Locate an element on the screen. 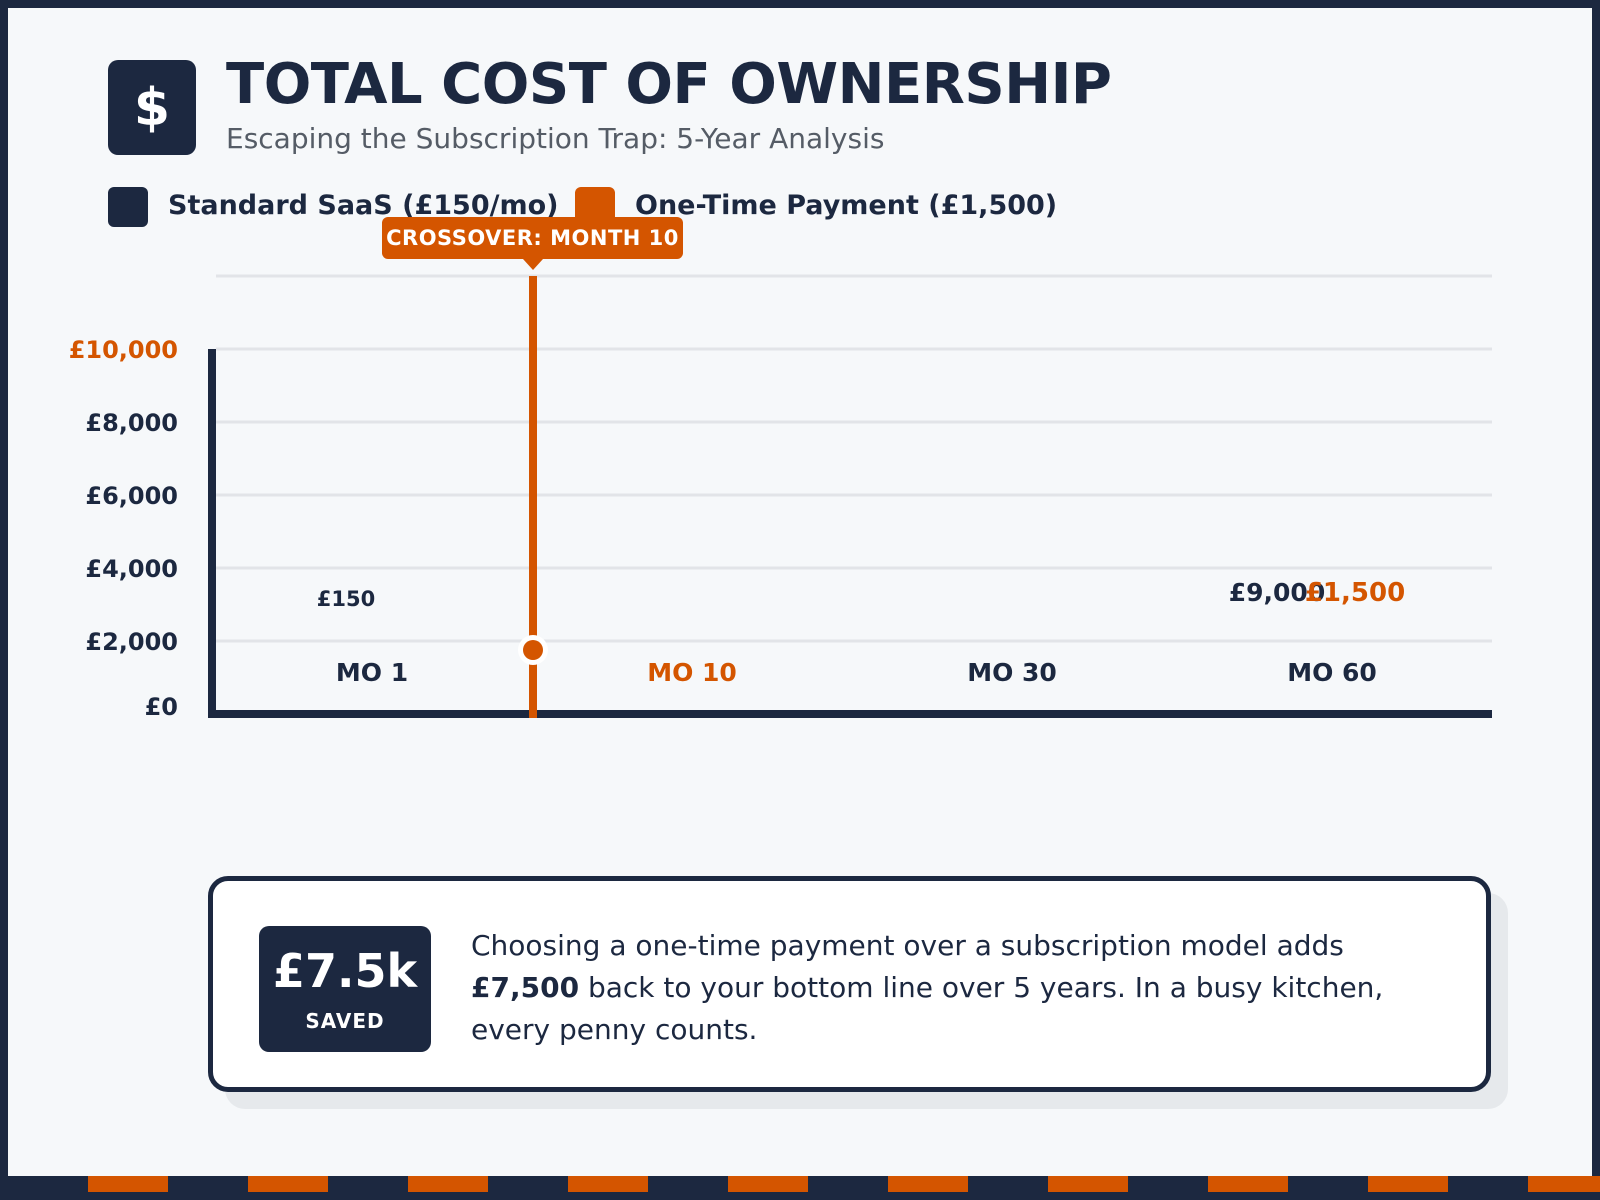 This screenshot has height=1200, width=1600. summary-text-amount: £7,500 is located at coordinates (525, 987).